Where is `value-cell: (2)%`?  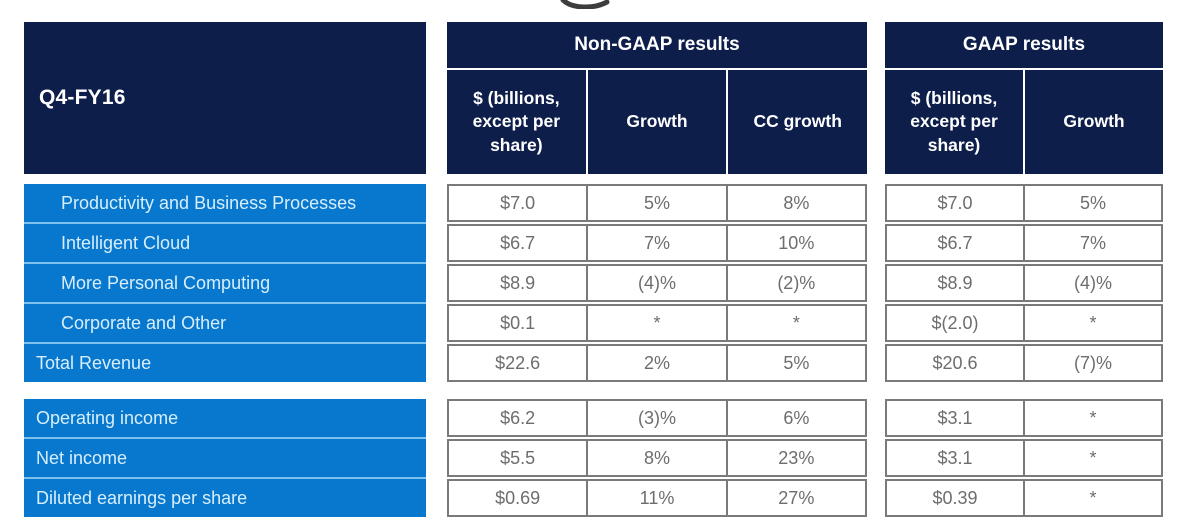
value-cell: (2)% is located at coordinates (795, 283).